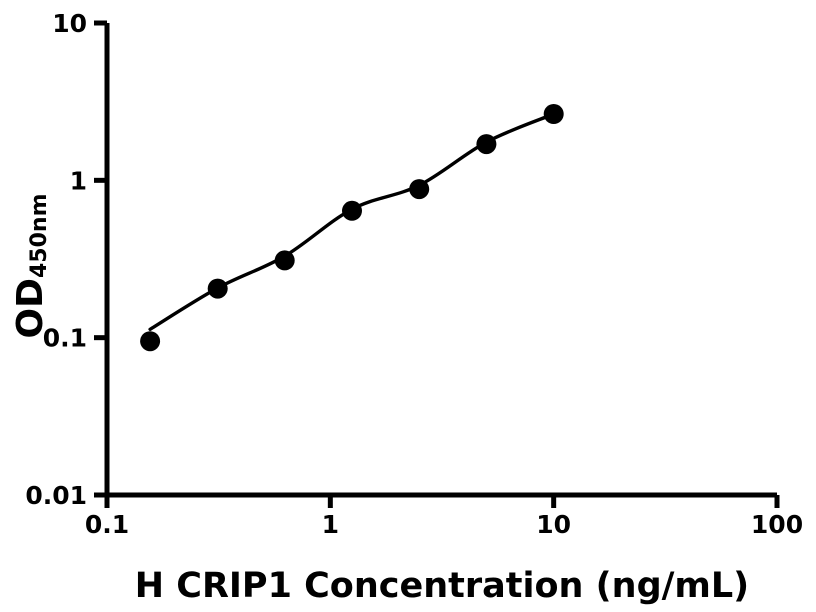 This screenshot has height=612, width=816. Describe the element at coordinates (553, 524) in the screenshot. I see `x-tick-label: 10` at that location.